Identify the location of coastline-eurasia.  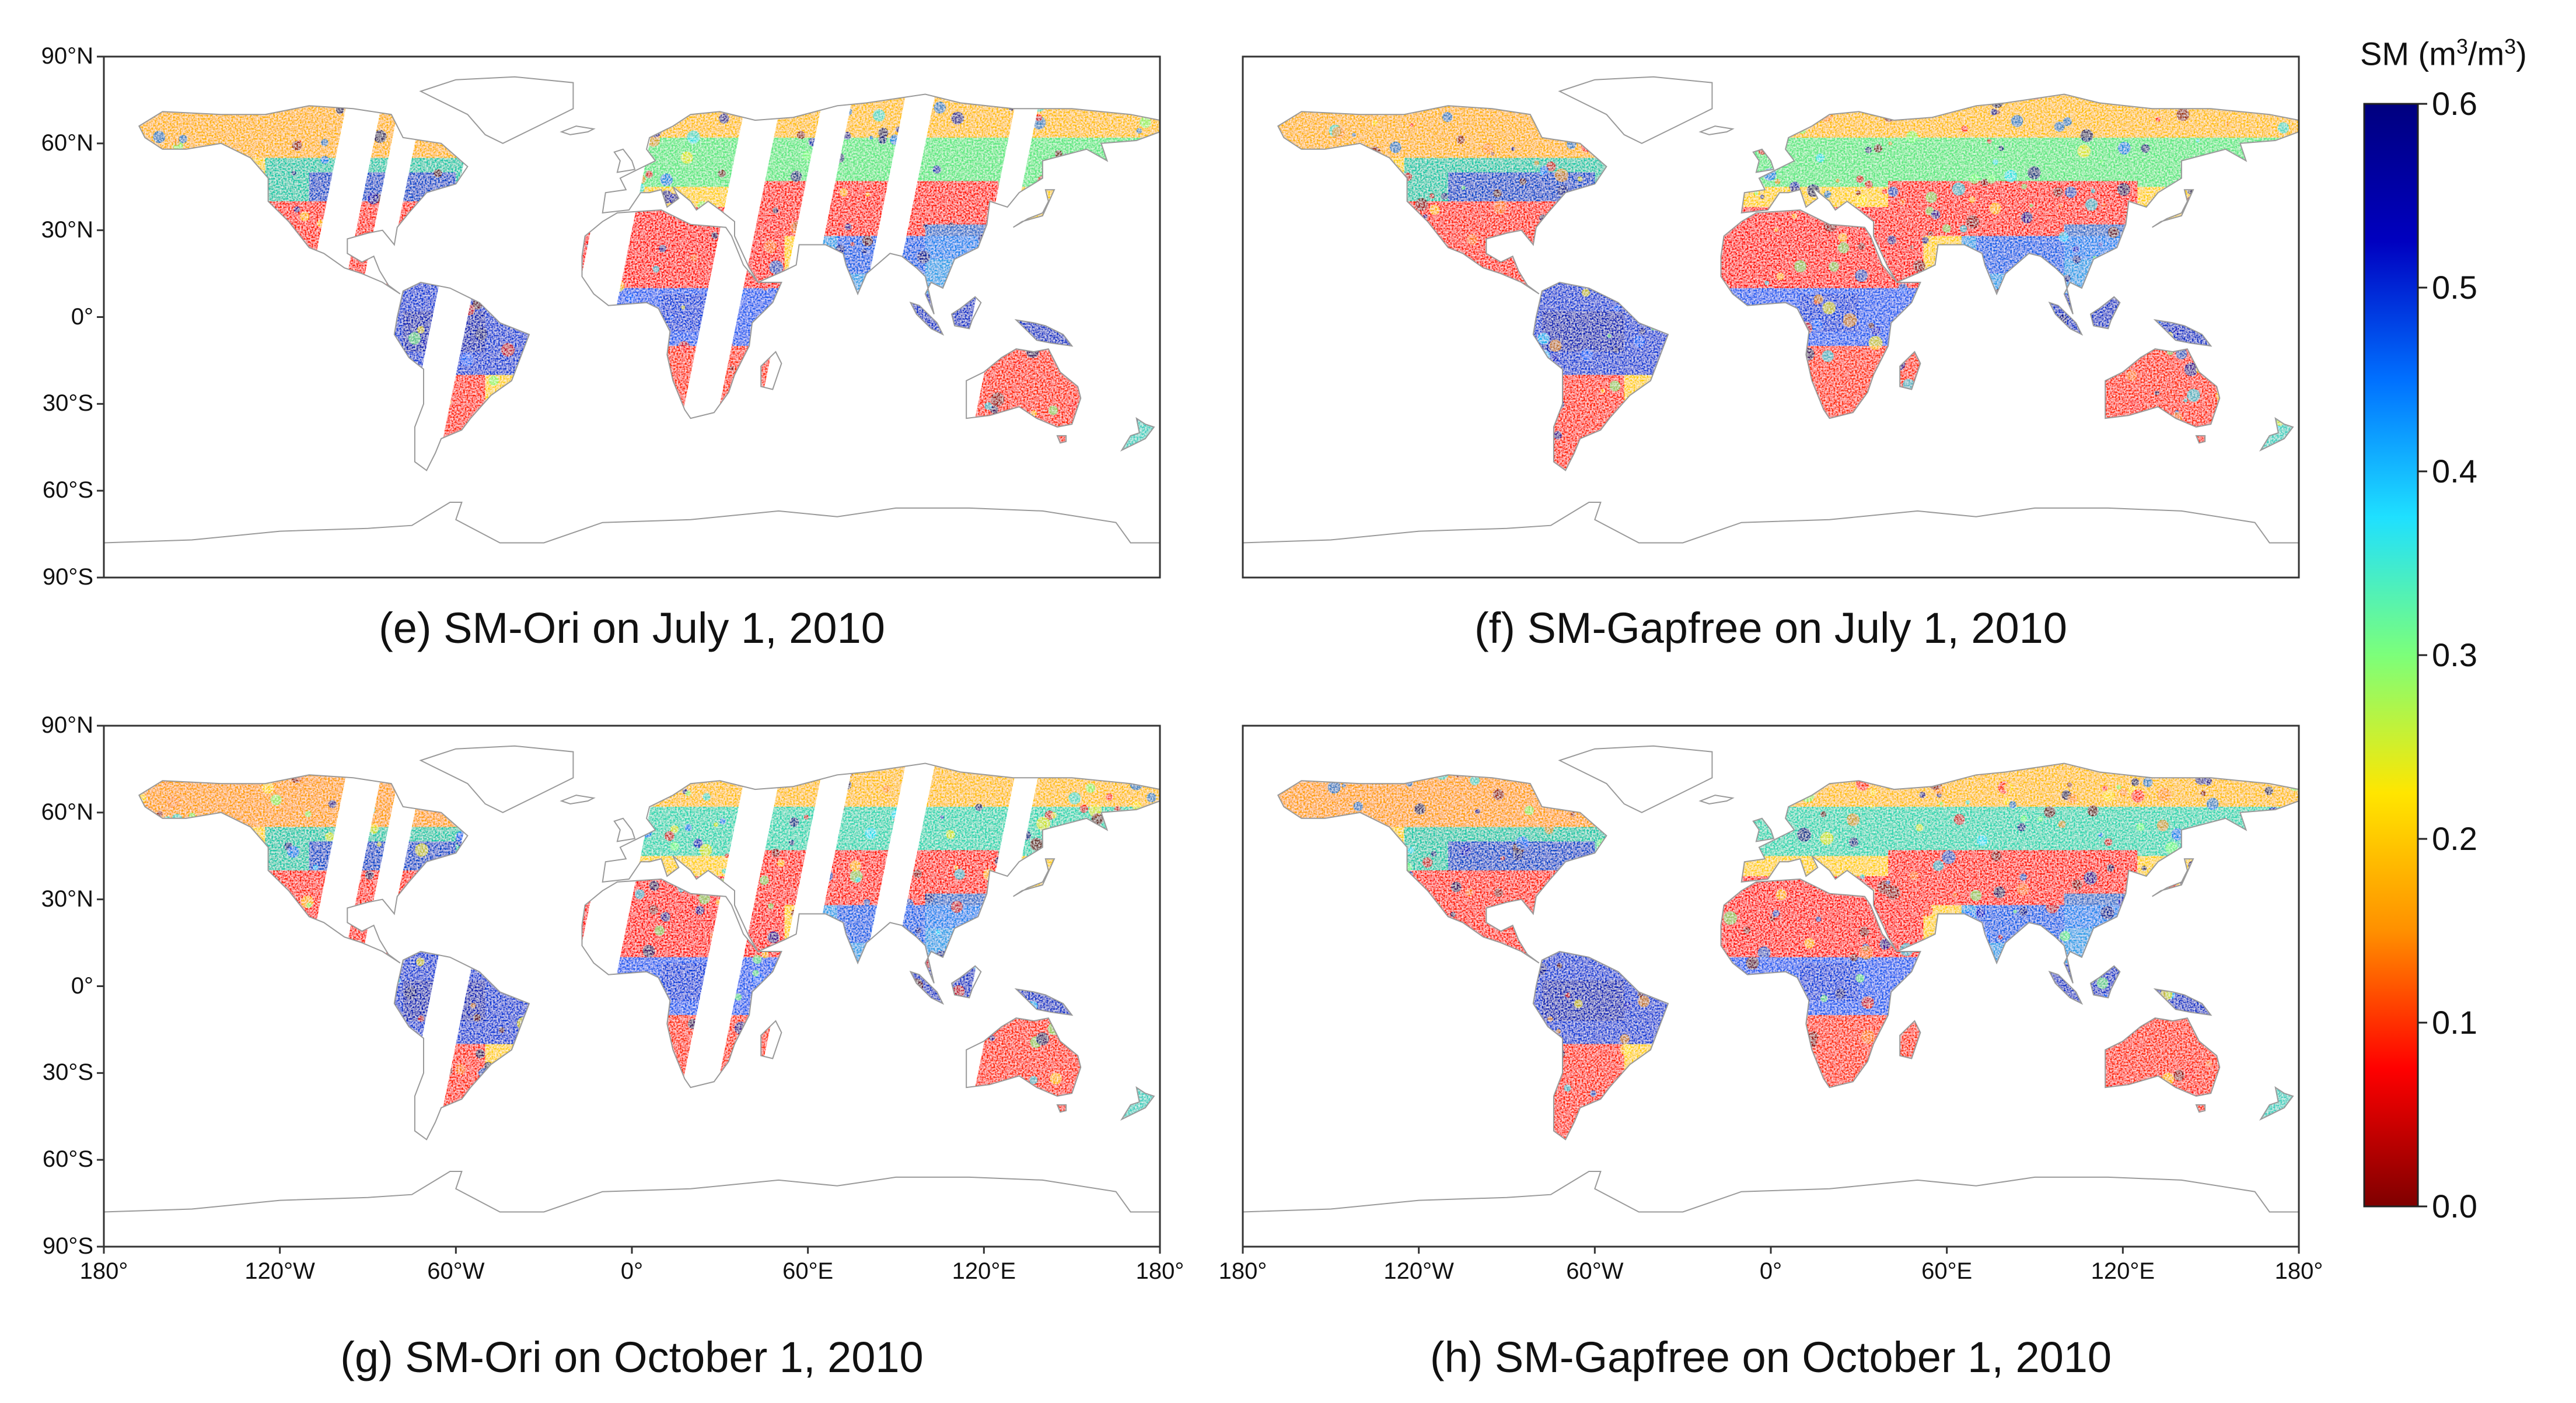
(2019, 873).